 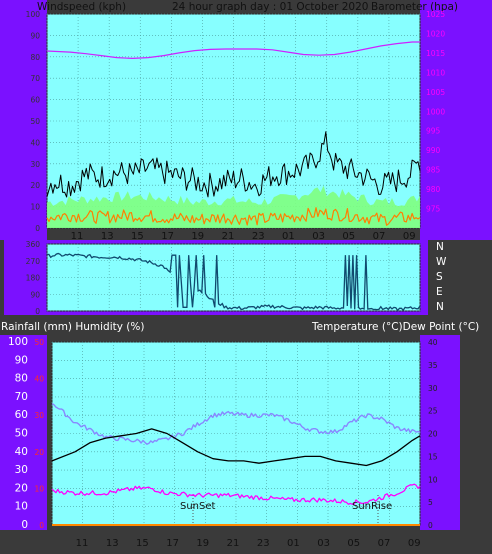 What do you see at coordinates (33, 244) in the screenshot?
I see `direction-tick-label: 360` at bounding box center [33, 244].